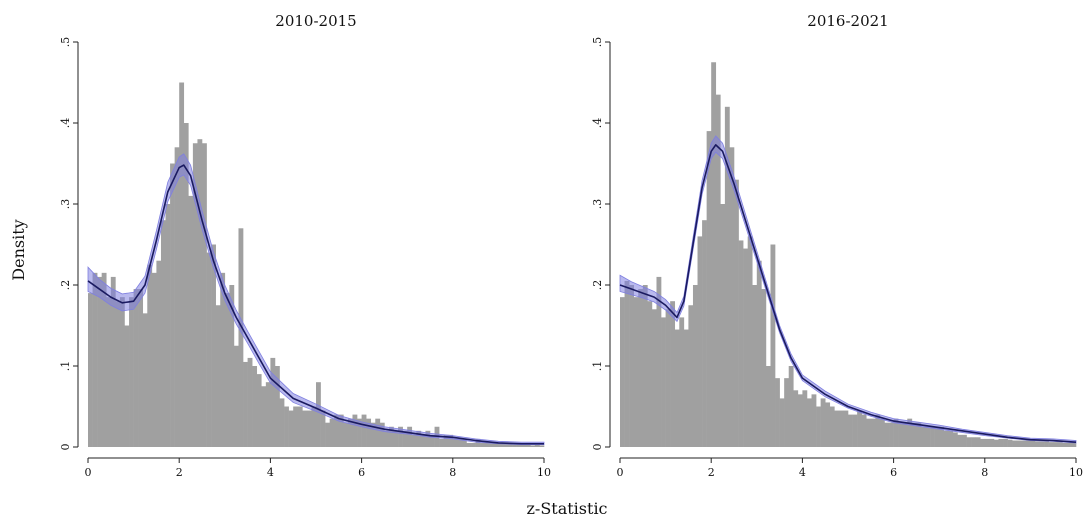 The height and width of the screenshot is (521, 1083). Describe the element at coordinates (18, 249) in the screenshot. I see `y-axis-title: Density` at that location.